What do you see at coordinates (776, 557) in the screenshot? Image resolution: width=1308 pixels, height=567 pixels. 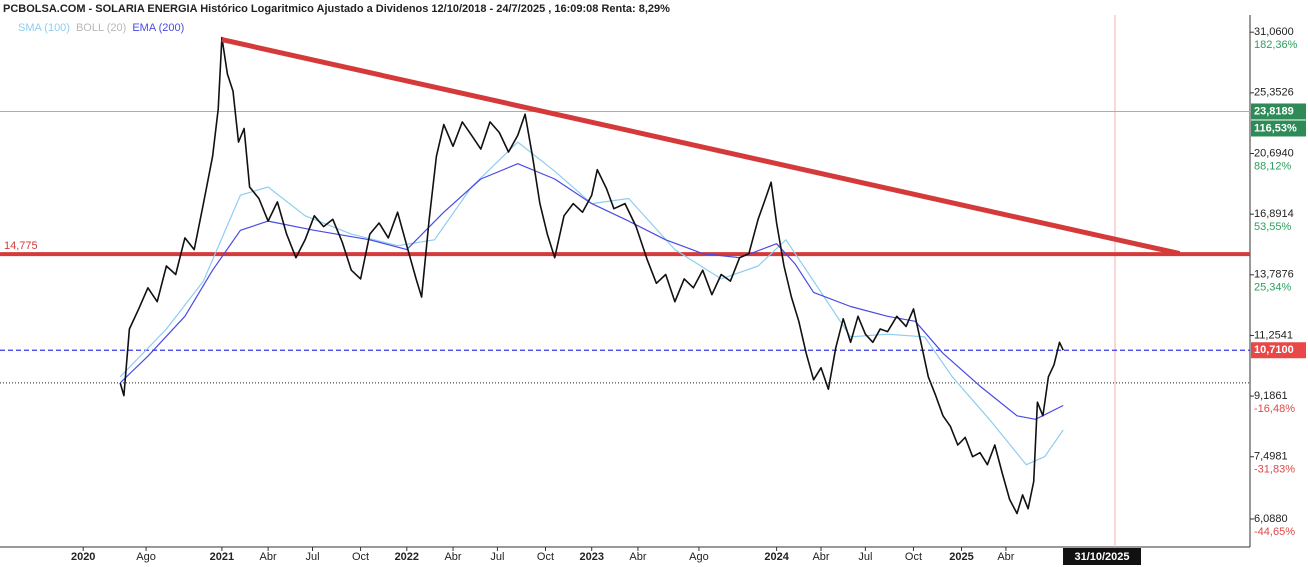 I see `x-tick-label: 2024` at bounding box center [776, 557].